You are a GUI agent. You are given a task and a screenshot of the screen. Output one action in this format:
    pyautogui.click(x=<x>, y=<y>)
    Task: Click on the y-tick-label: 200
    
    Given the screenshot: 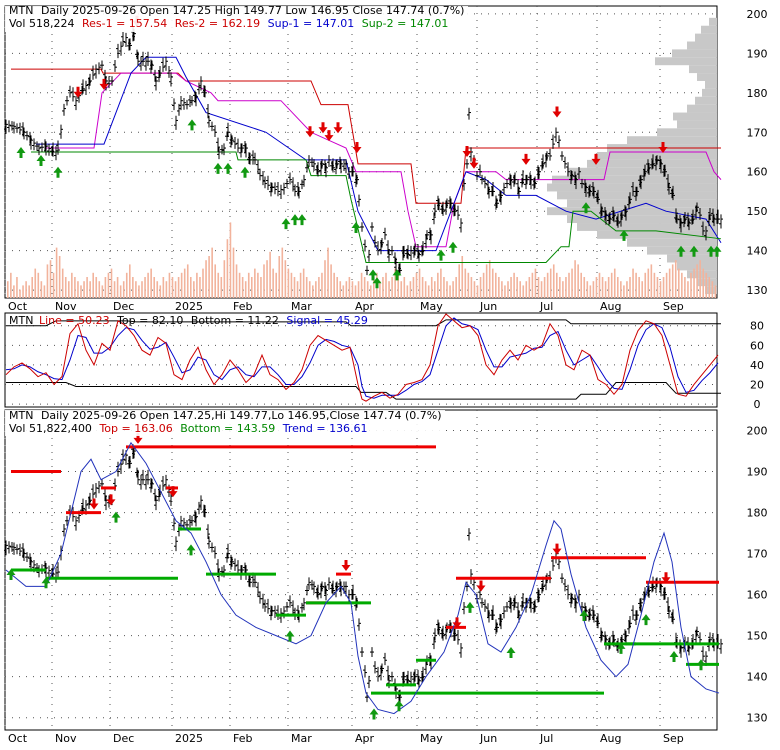 What is the action you would take?
    pyautogui.click(x=757, y=431)
    